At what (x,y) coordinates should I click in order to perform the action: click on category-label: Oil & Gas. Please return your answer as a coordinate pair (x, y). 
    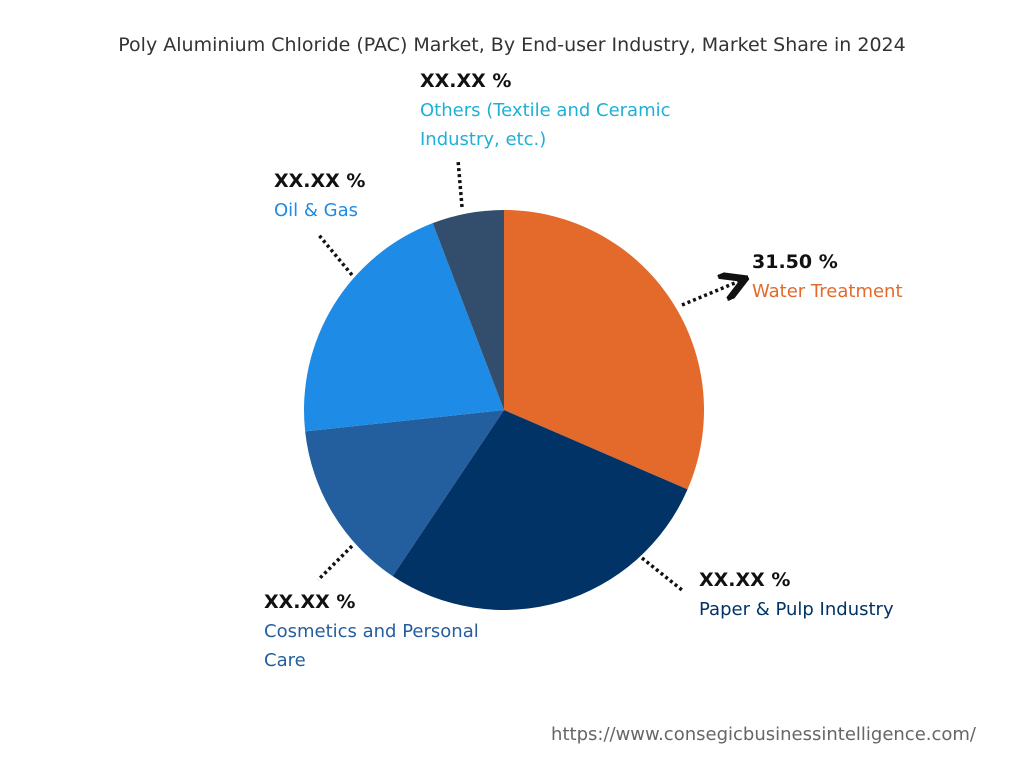
    Looking at the image, I should click on (316, 210).